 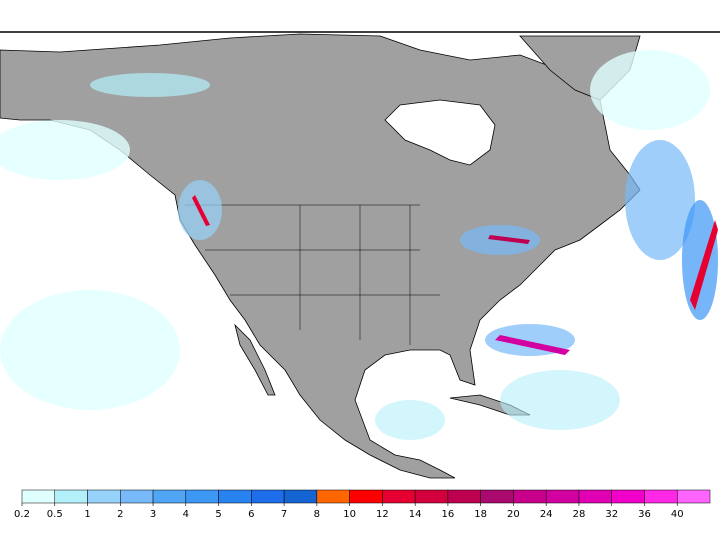 I want to click on colorbar-tick-label: 40, so click(x=677, y=514).